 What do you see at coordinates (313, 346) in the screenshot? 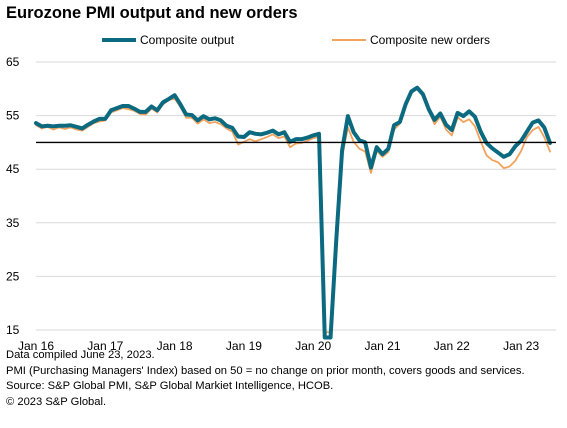
I see `x-tick-label: Jan 20` at bounding box center [313, 346].